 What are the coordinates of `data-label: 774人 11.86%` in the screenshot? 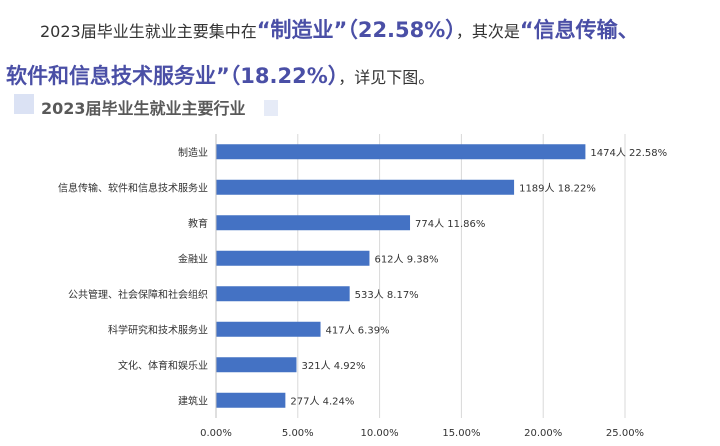 It's located at (450, 224).